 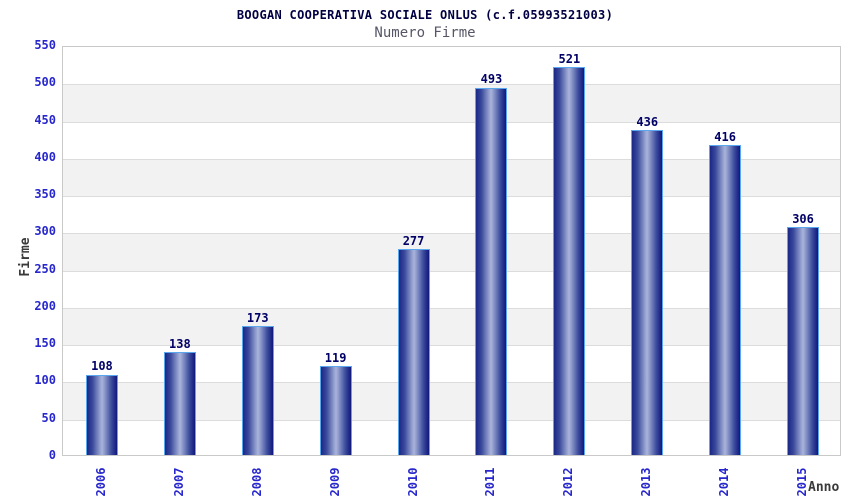 I want to click on bar-value-label-2011: 493, so click(x=491, y=79).